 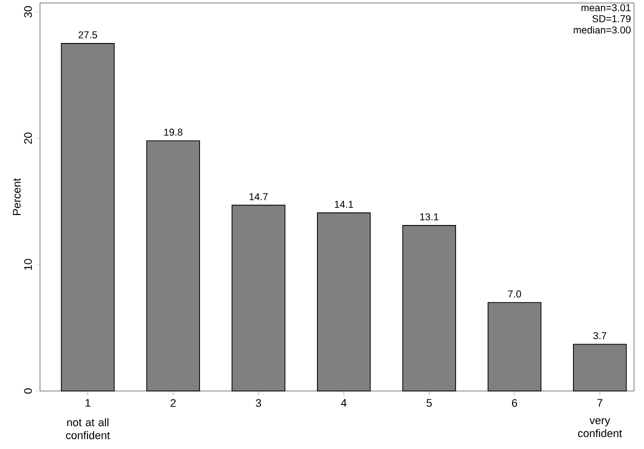 I want to click on x-tick-label: 6, so click(x=515, y=403).